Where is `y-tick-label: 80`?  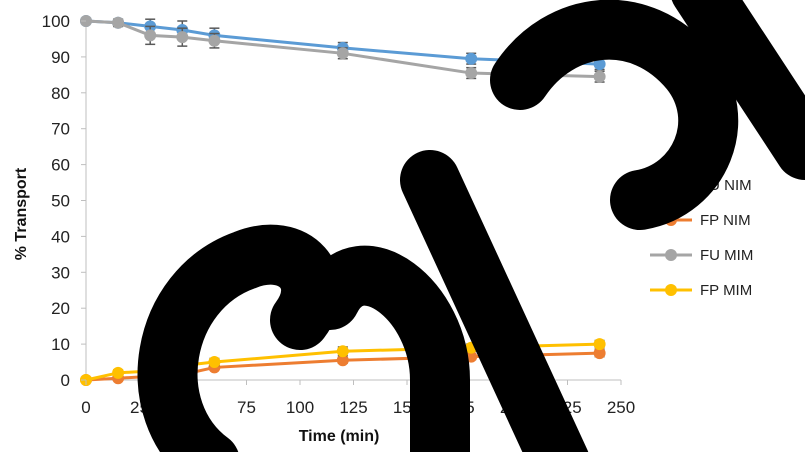 y-tick-label: 80 is located at coordinates (60, 93).